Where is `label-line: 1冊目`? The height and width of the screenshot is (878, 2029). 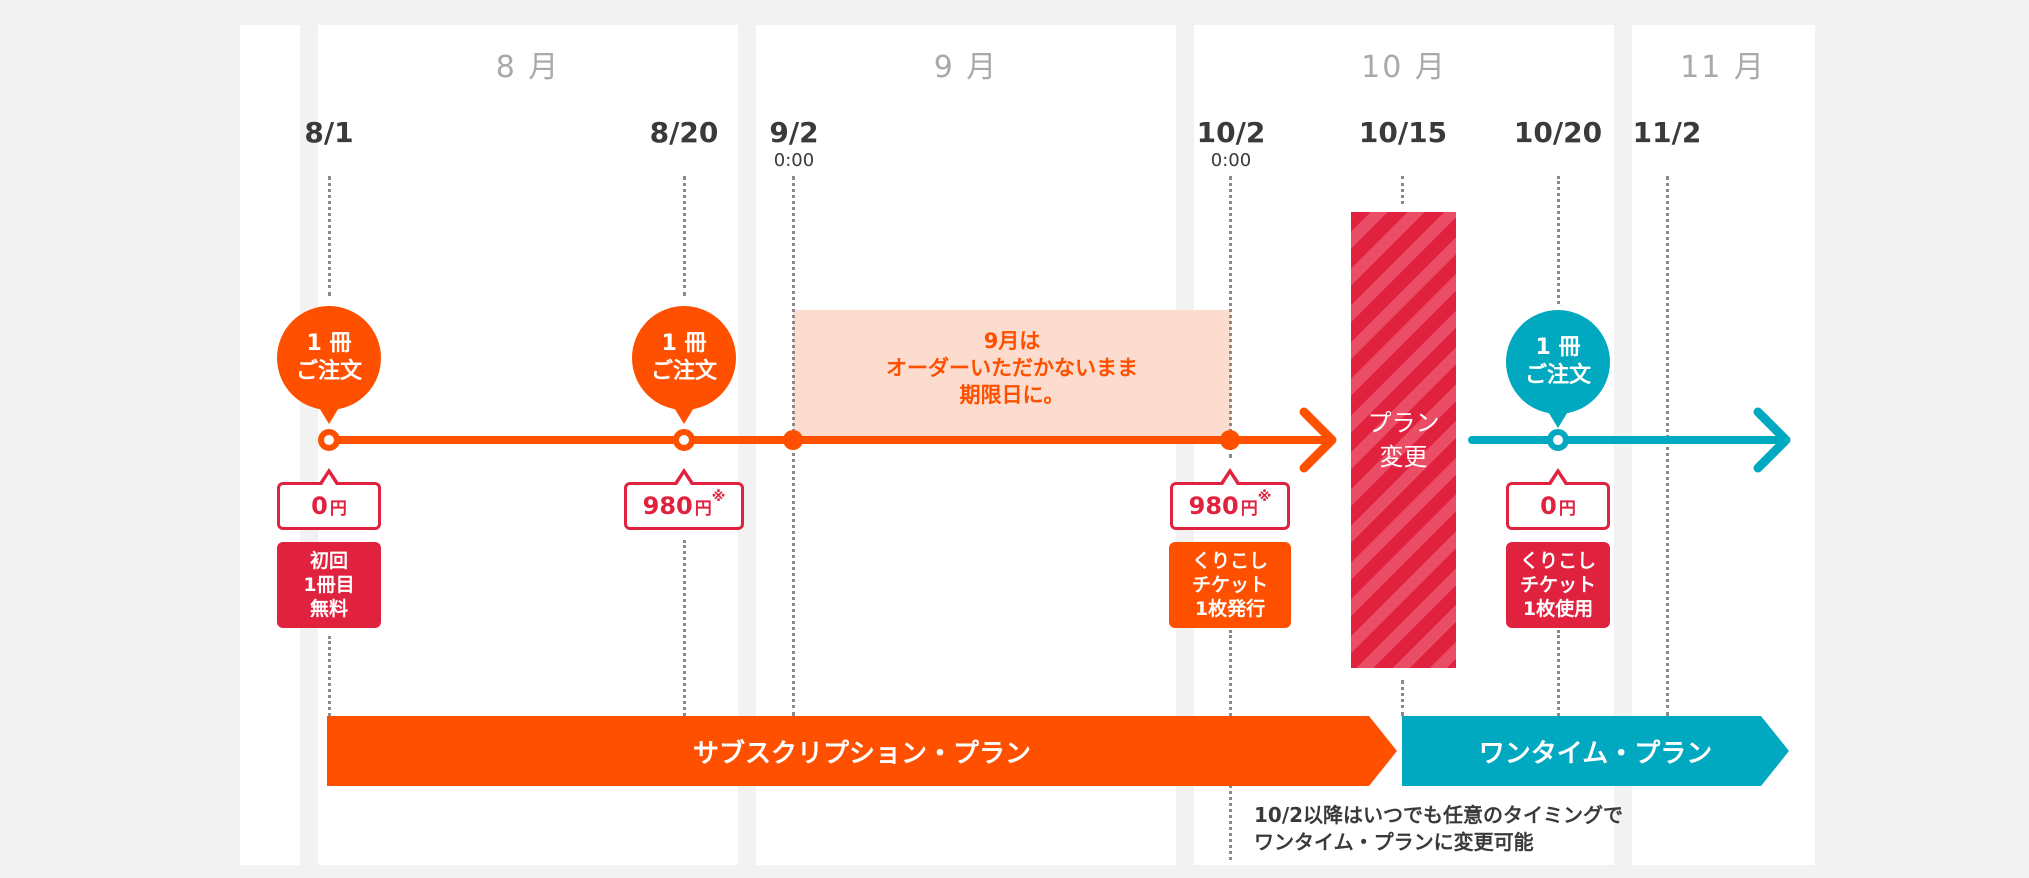 label-line: 1冊目 is located at coordinates (329, 585).